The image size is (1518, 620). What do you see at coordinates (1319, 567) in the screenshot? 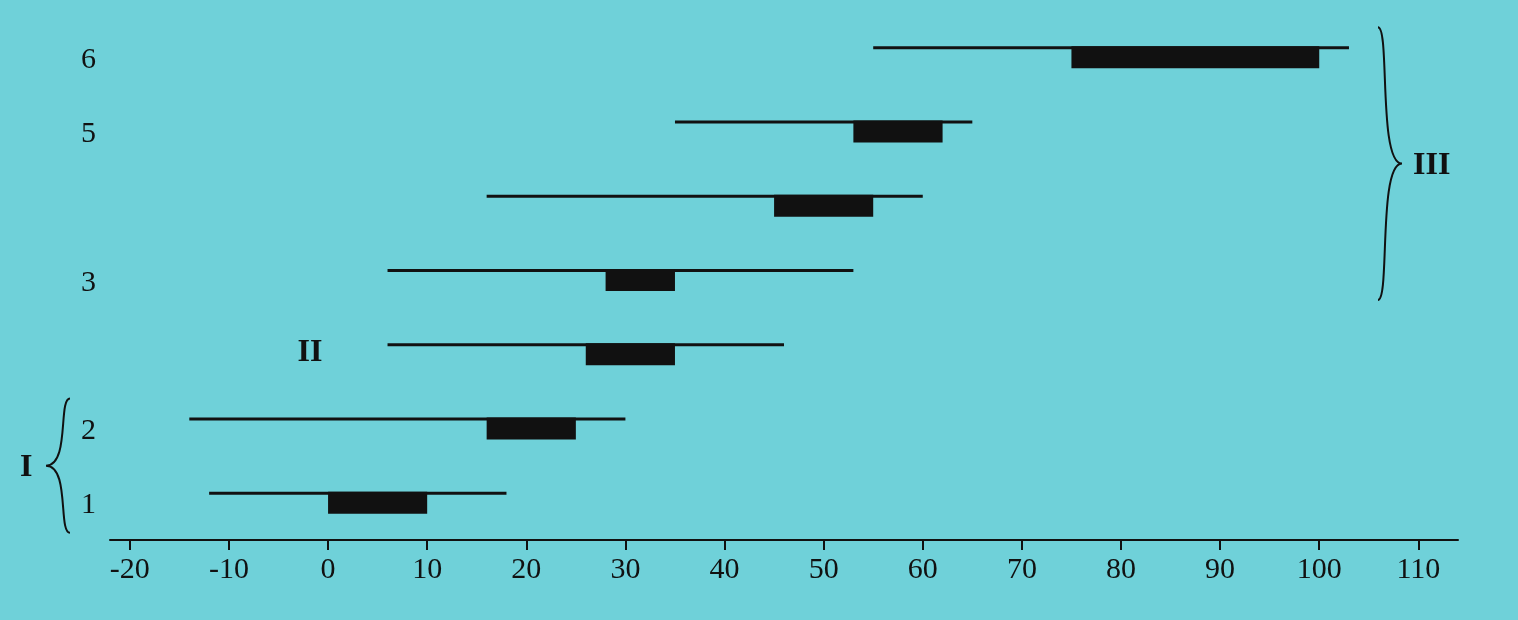
I see `x-tick-label: 100` at bounding box center [1319, 567].